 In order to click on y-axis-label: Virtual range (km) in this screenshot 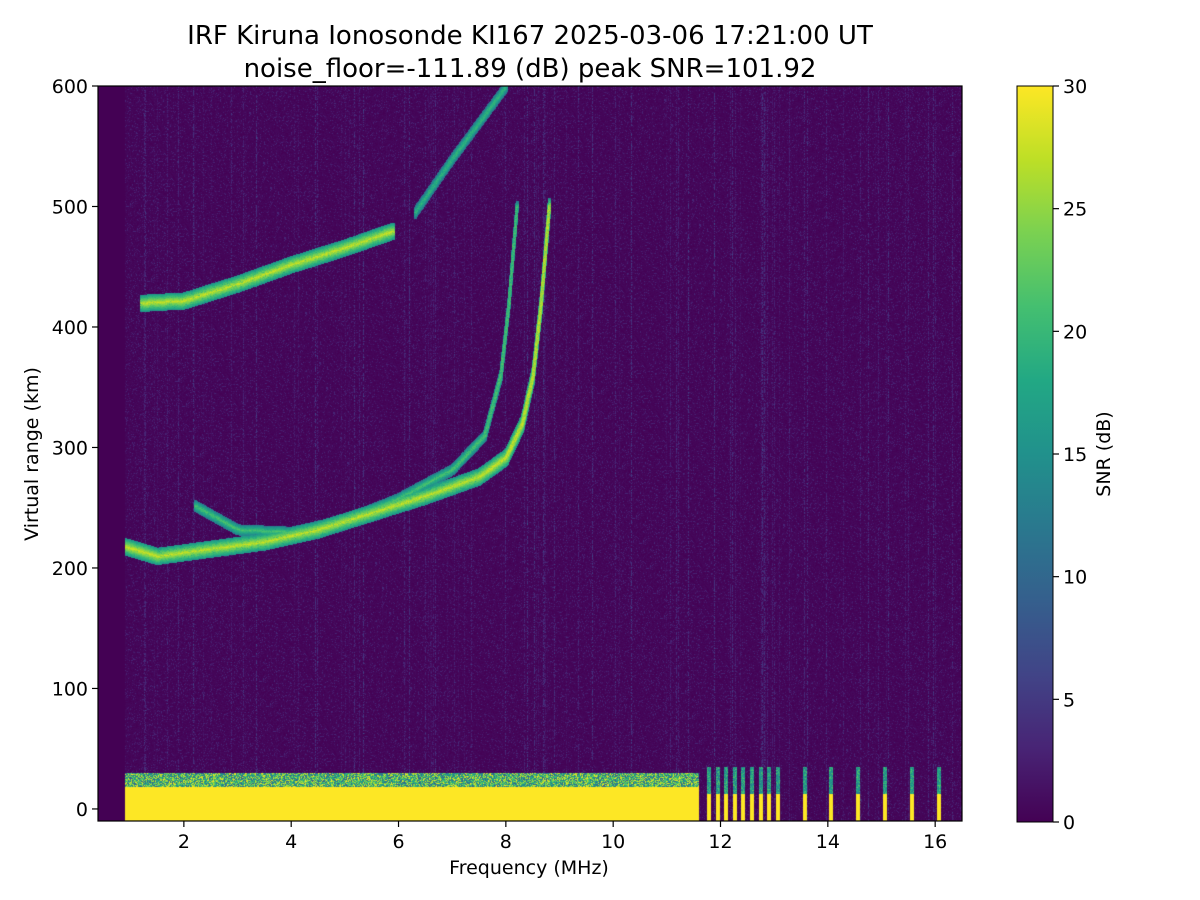, I will do `click(32, 454)`.